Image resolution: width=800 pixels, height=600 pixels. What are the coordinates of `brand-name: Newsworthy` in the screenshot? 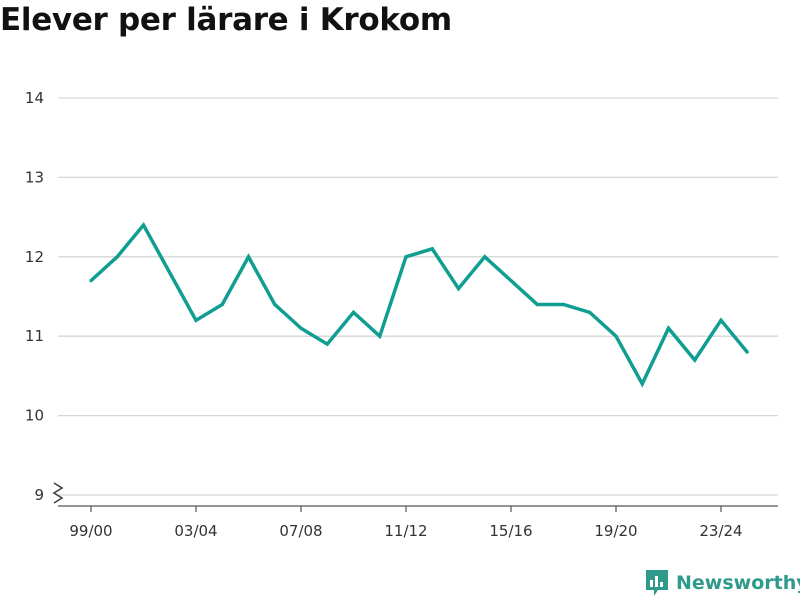 It's located at (738, 583).